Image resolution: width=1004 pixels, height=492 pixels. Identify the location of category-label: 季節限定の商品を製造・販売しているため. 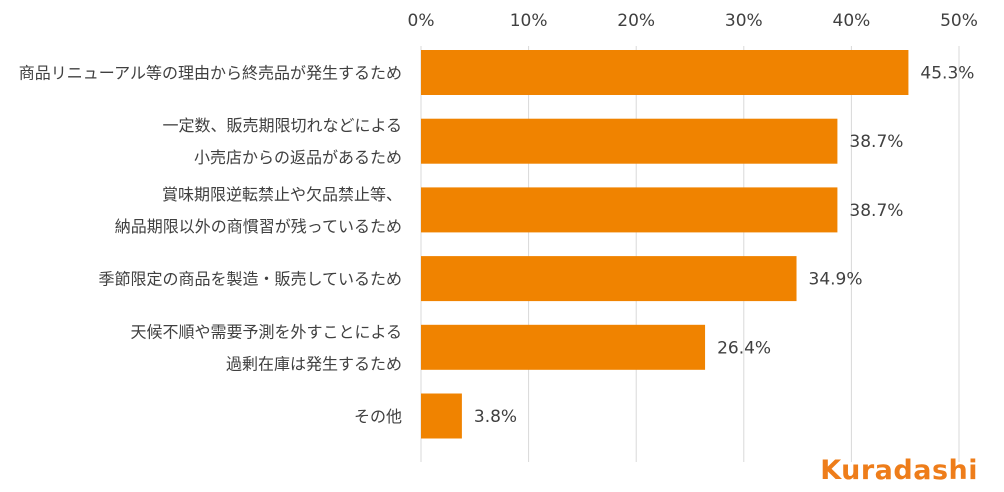
(250, 279).